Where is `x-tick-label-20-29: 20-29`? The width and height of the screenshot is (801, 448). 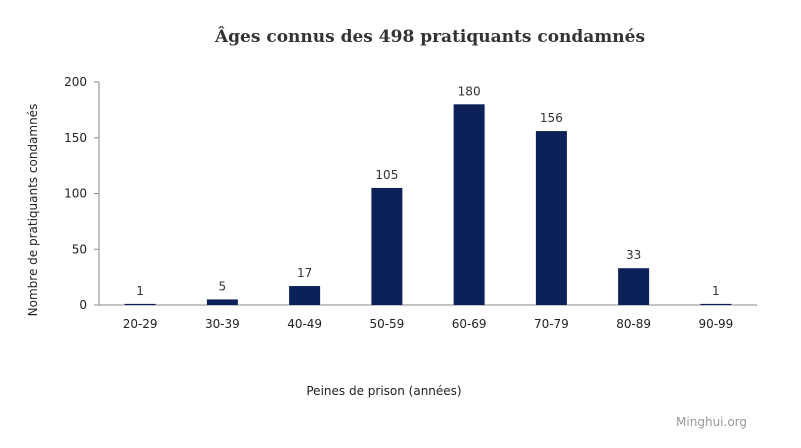
x-tick-label-20-29: 20-29 is located at coordinates (140, 324).